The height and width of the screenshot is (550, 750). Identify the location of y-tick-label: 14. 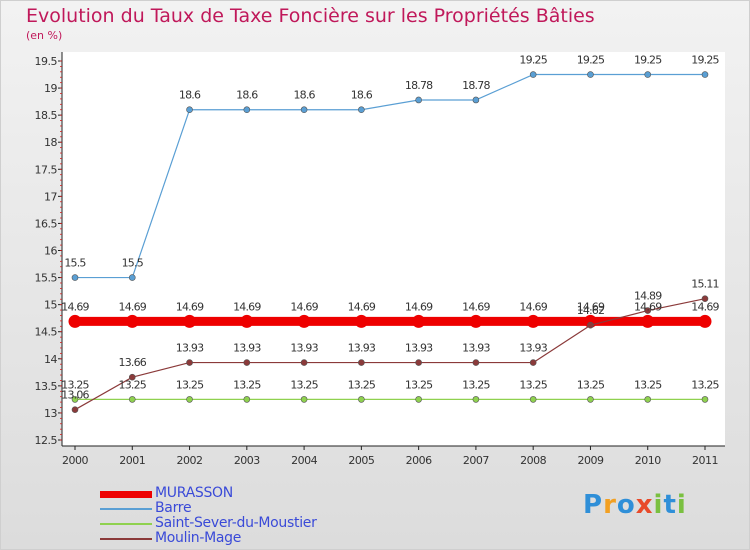
(50, 359).